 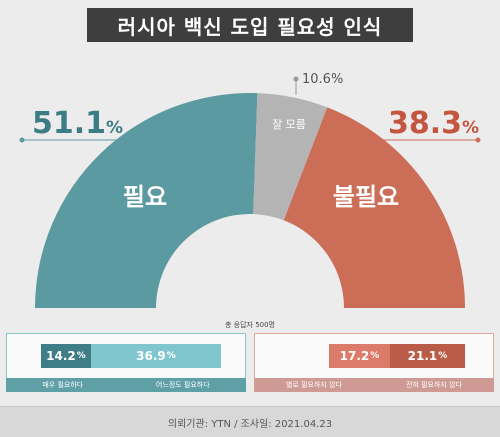 What do you see at coordinates (425, 123) in the screenshot?
I see `no-need-value-number: 38.3` at bounding box center [425, 123].